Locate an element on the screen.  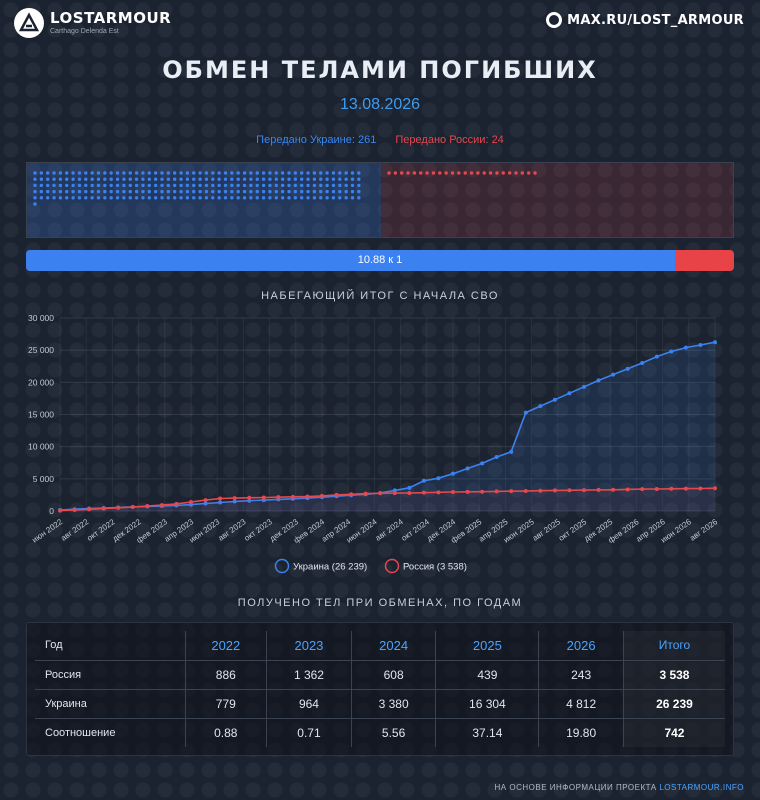
table-cell: 1 362 is located at coordinates (309, 675).